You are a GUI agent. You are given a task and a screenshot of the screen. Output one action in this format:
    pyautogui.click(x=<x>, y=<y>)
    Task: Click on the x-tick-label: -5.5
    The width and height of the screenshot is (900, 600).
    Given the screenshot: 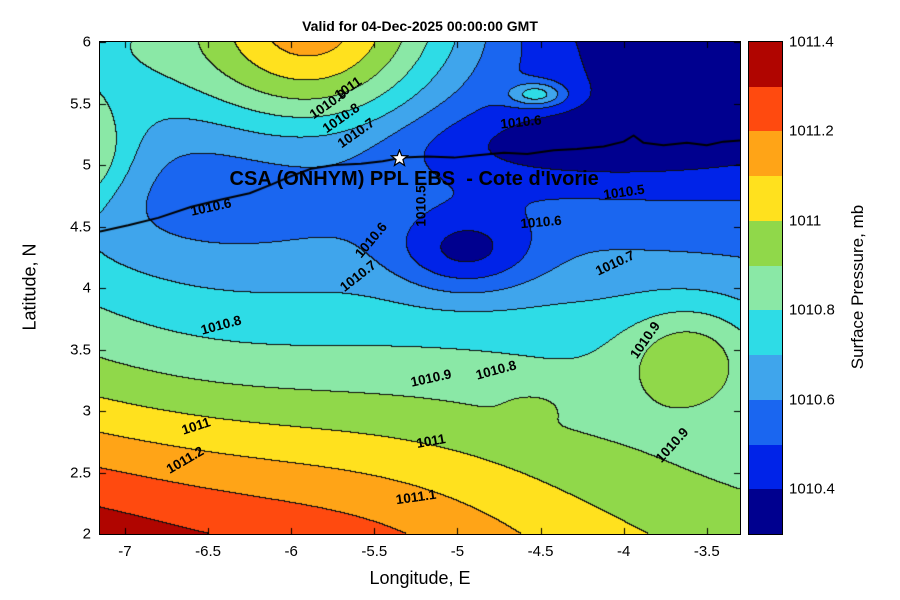 What is the action you would take?
    pyautogui.click(x=374, y=551)
    